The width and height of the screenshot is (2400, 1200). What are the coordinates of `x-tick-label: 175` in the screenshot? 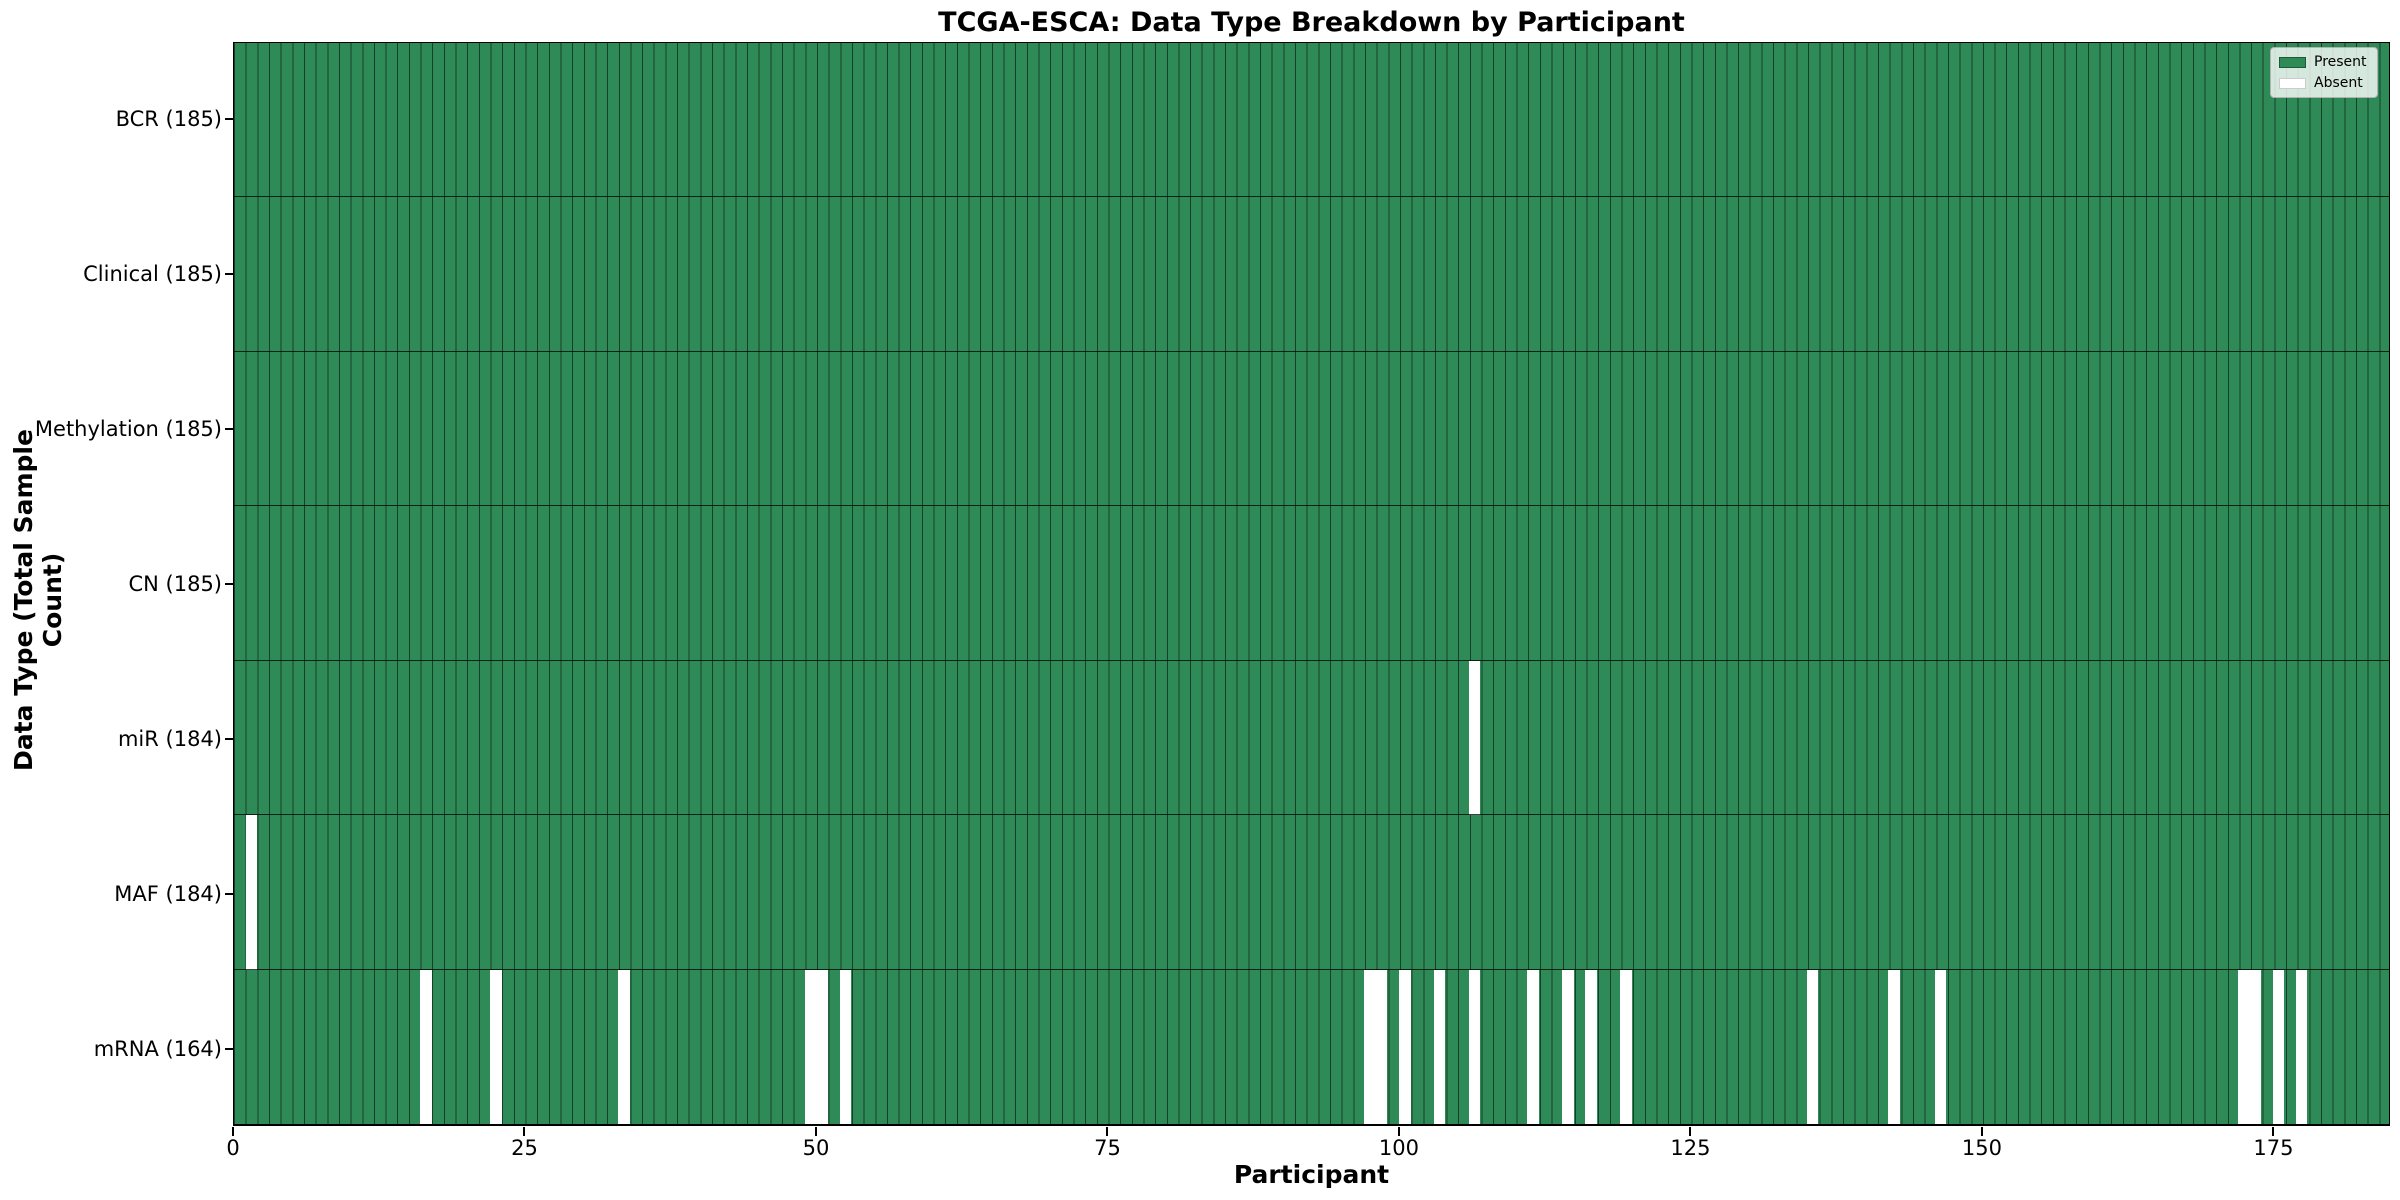 It's located at (2273, 1148).